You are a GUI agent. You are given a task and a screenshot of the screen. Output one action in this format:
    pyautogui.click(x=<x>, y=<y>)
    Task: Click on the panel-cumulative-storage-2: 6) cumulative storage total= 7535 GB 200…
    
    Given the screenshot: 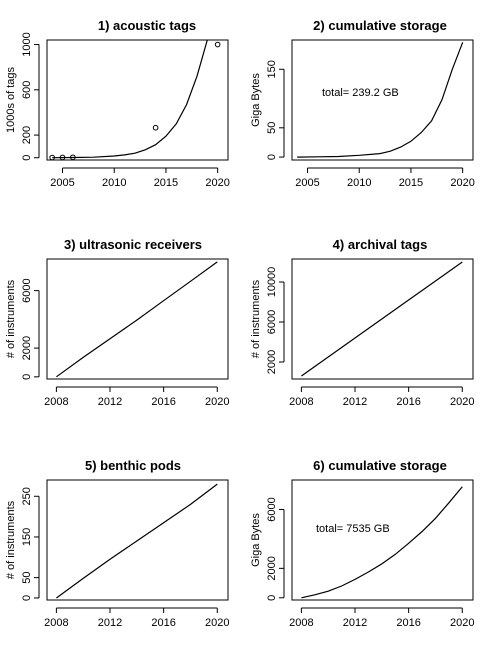 What is the action you would take?
    pyautogui.click(x=362, y=543)
    